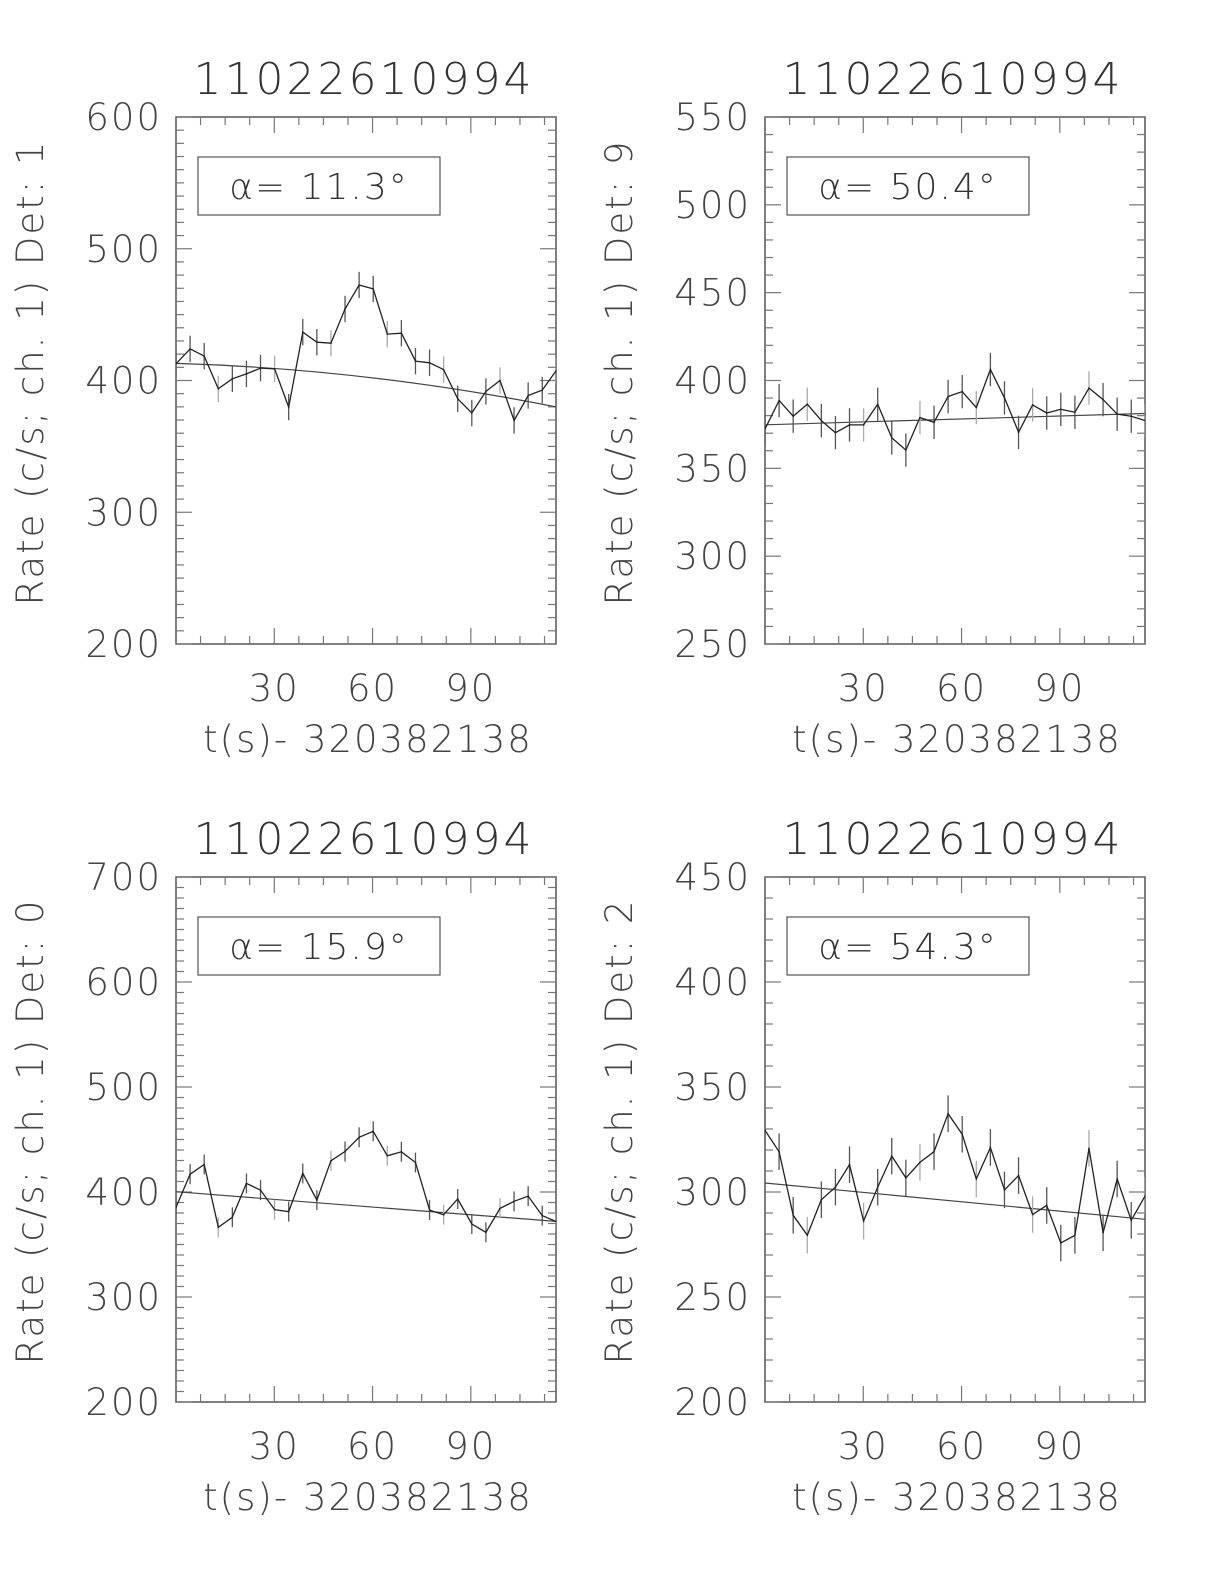 The height and width of the screenshot is (1584, 1224). Describe the element at coordinates (619, 373) in the screenshot. I see `y-axis-label: Rate (c/s; ch. 1) Det: 9` at that location.